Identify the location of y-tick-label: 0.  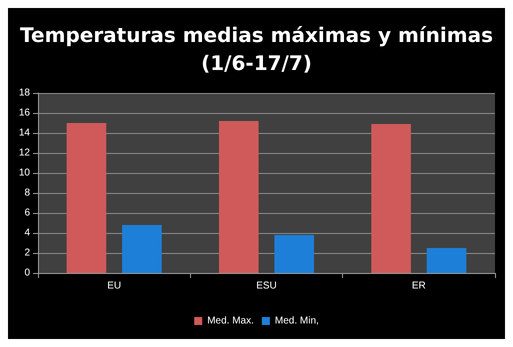
(27, 273).